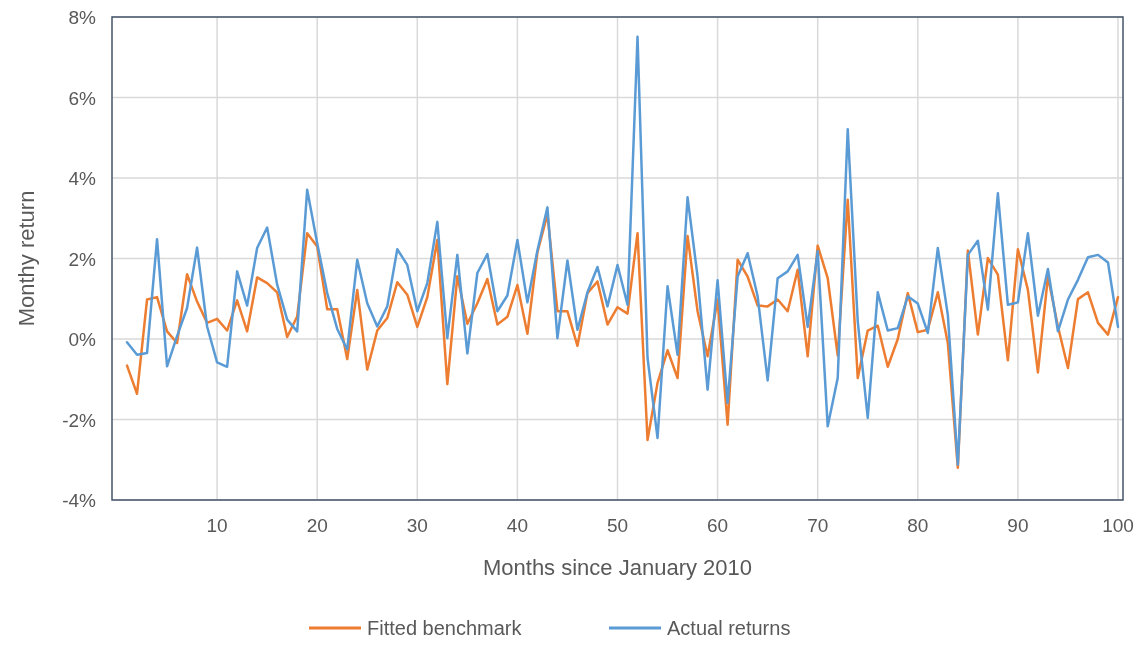 The image size is (1138, 645). What do you see at coordinates (617, 525) in the screenshot?
I see `x-tick-label: 50` at bounding box center [617, 525].